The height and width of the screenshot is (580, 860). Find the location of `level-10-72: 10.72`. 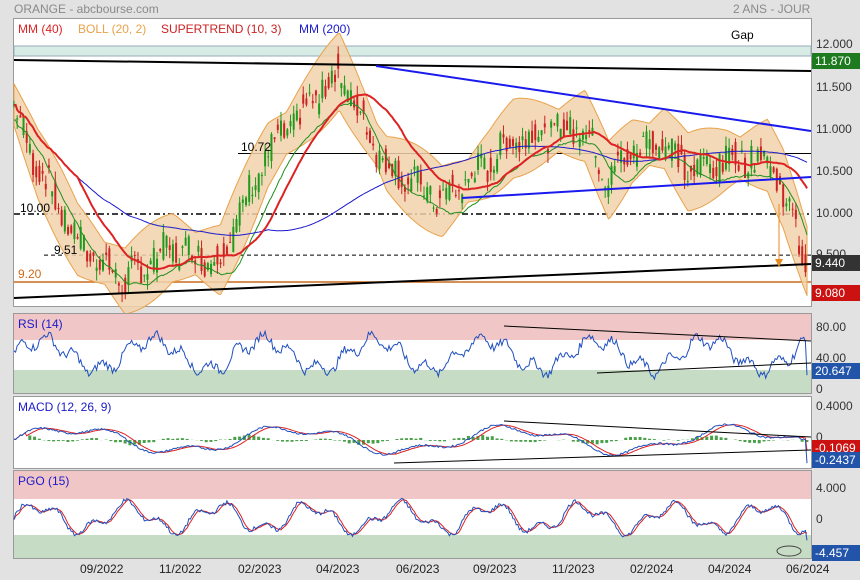

level-10-72: 10.72 is located at coordinates (256, 147).